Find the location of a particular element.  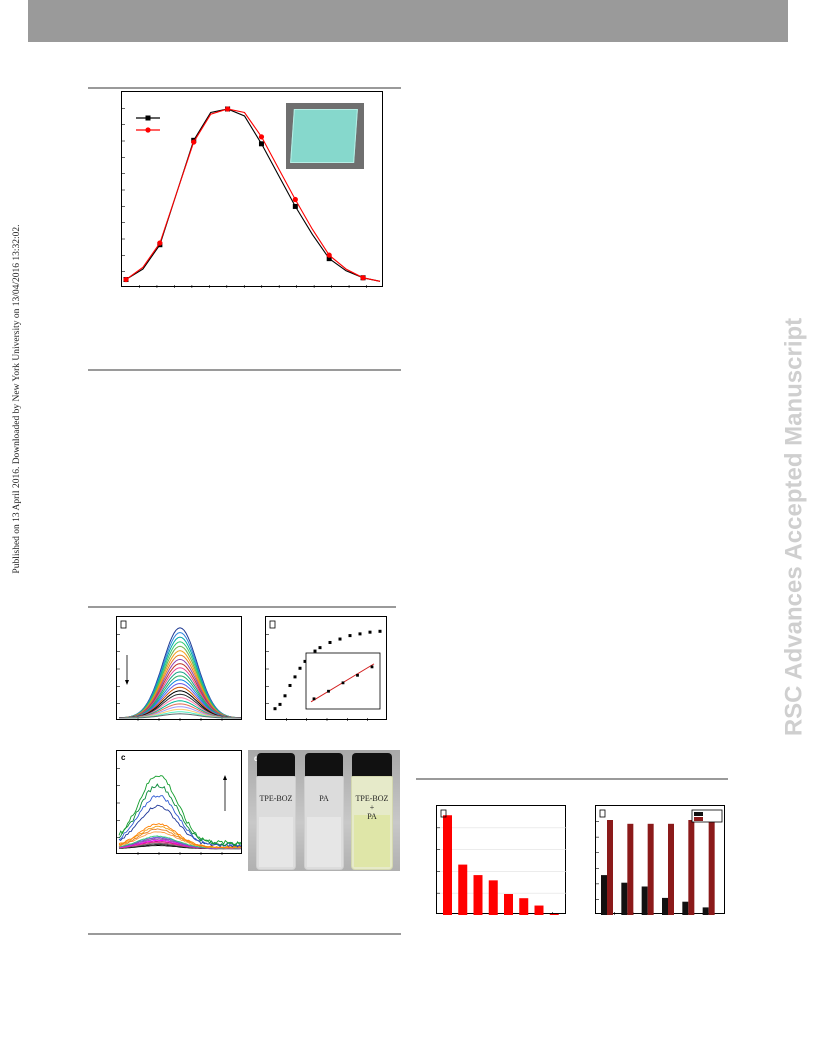

titration-spectra-plot is located at coordinates (179, 670).